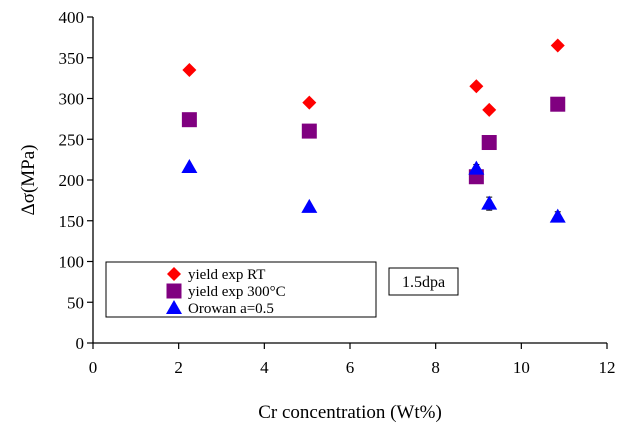  I want to click on x-axis-ticks: 0 2 4 6 8 10 12, so click(352, 360).